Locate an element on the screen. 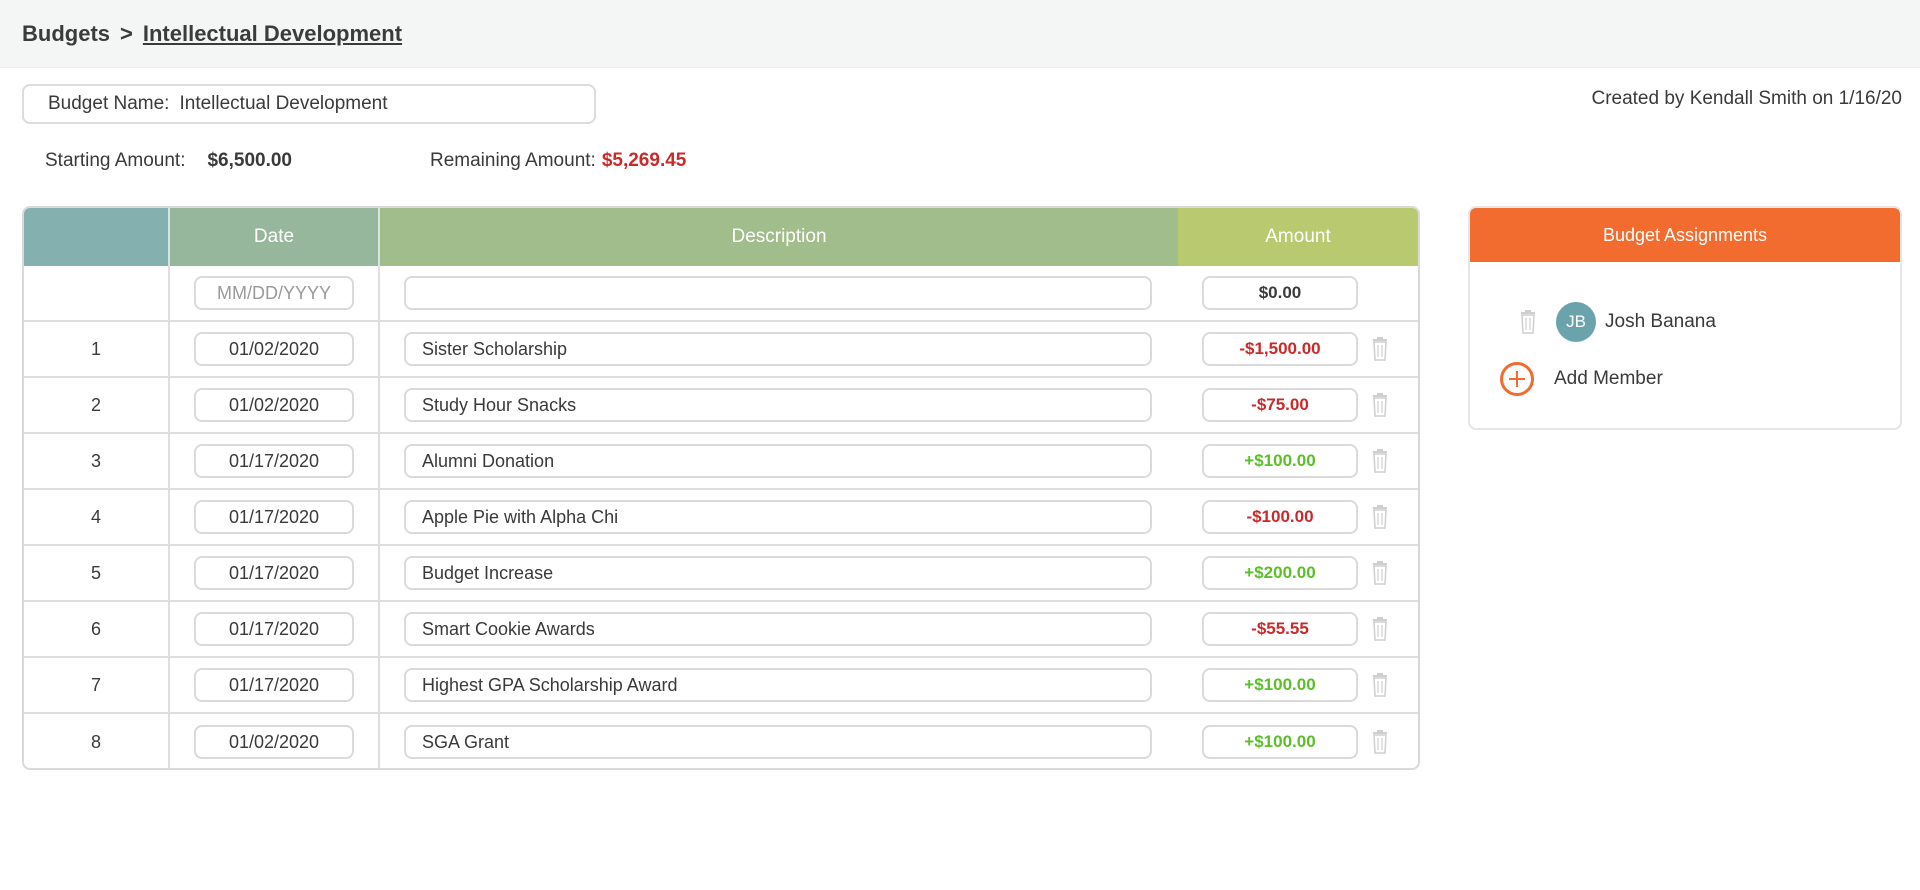 The width and height of the screenshot is (1920, 890). breadcrumb-current: Intellectual Development is located at coordinates (272, 33).